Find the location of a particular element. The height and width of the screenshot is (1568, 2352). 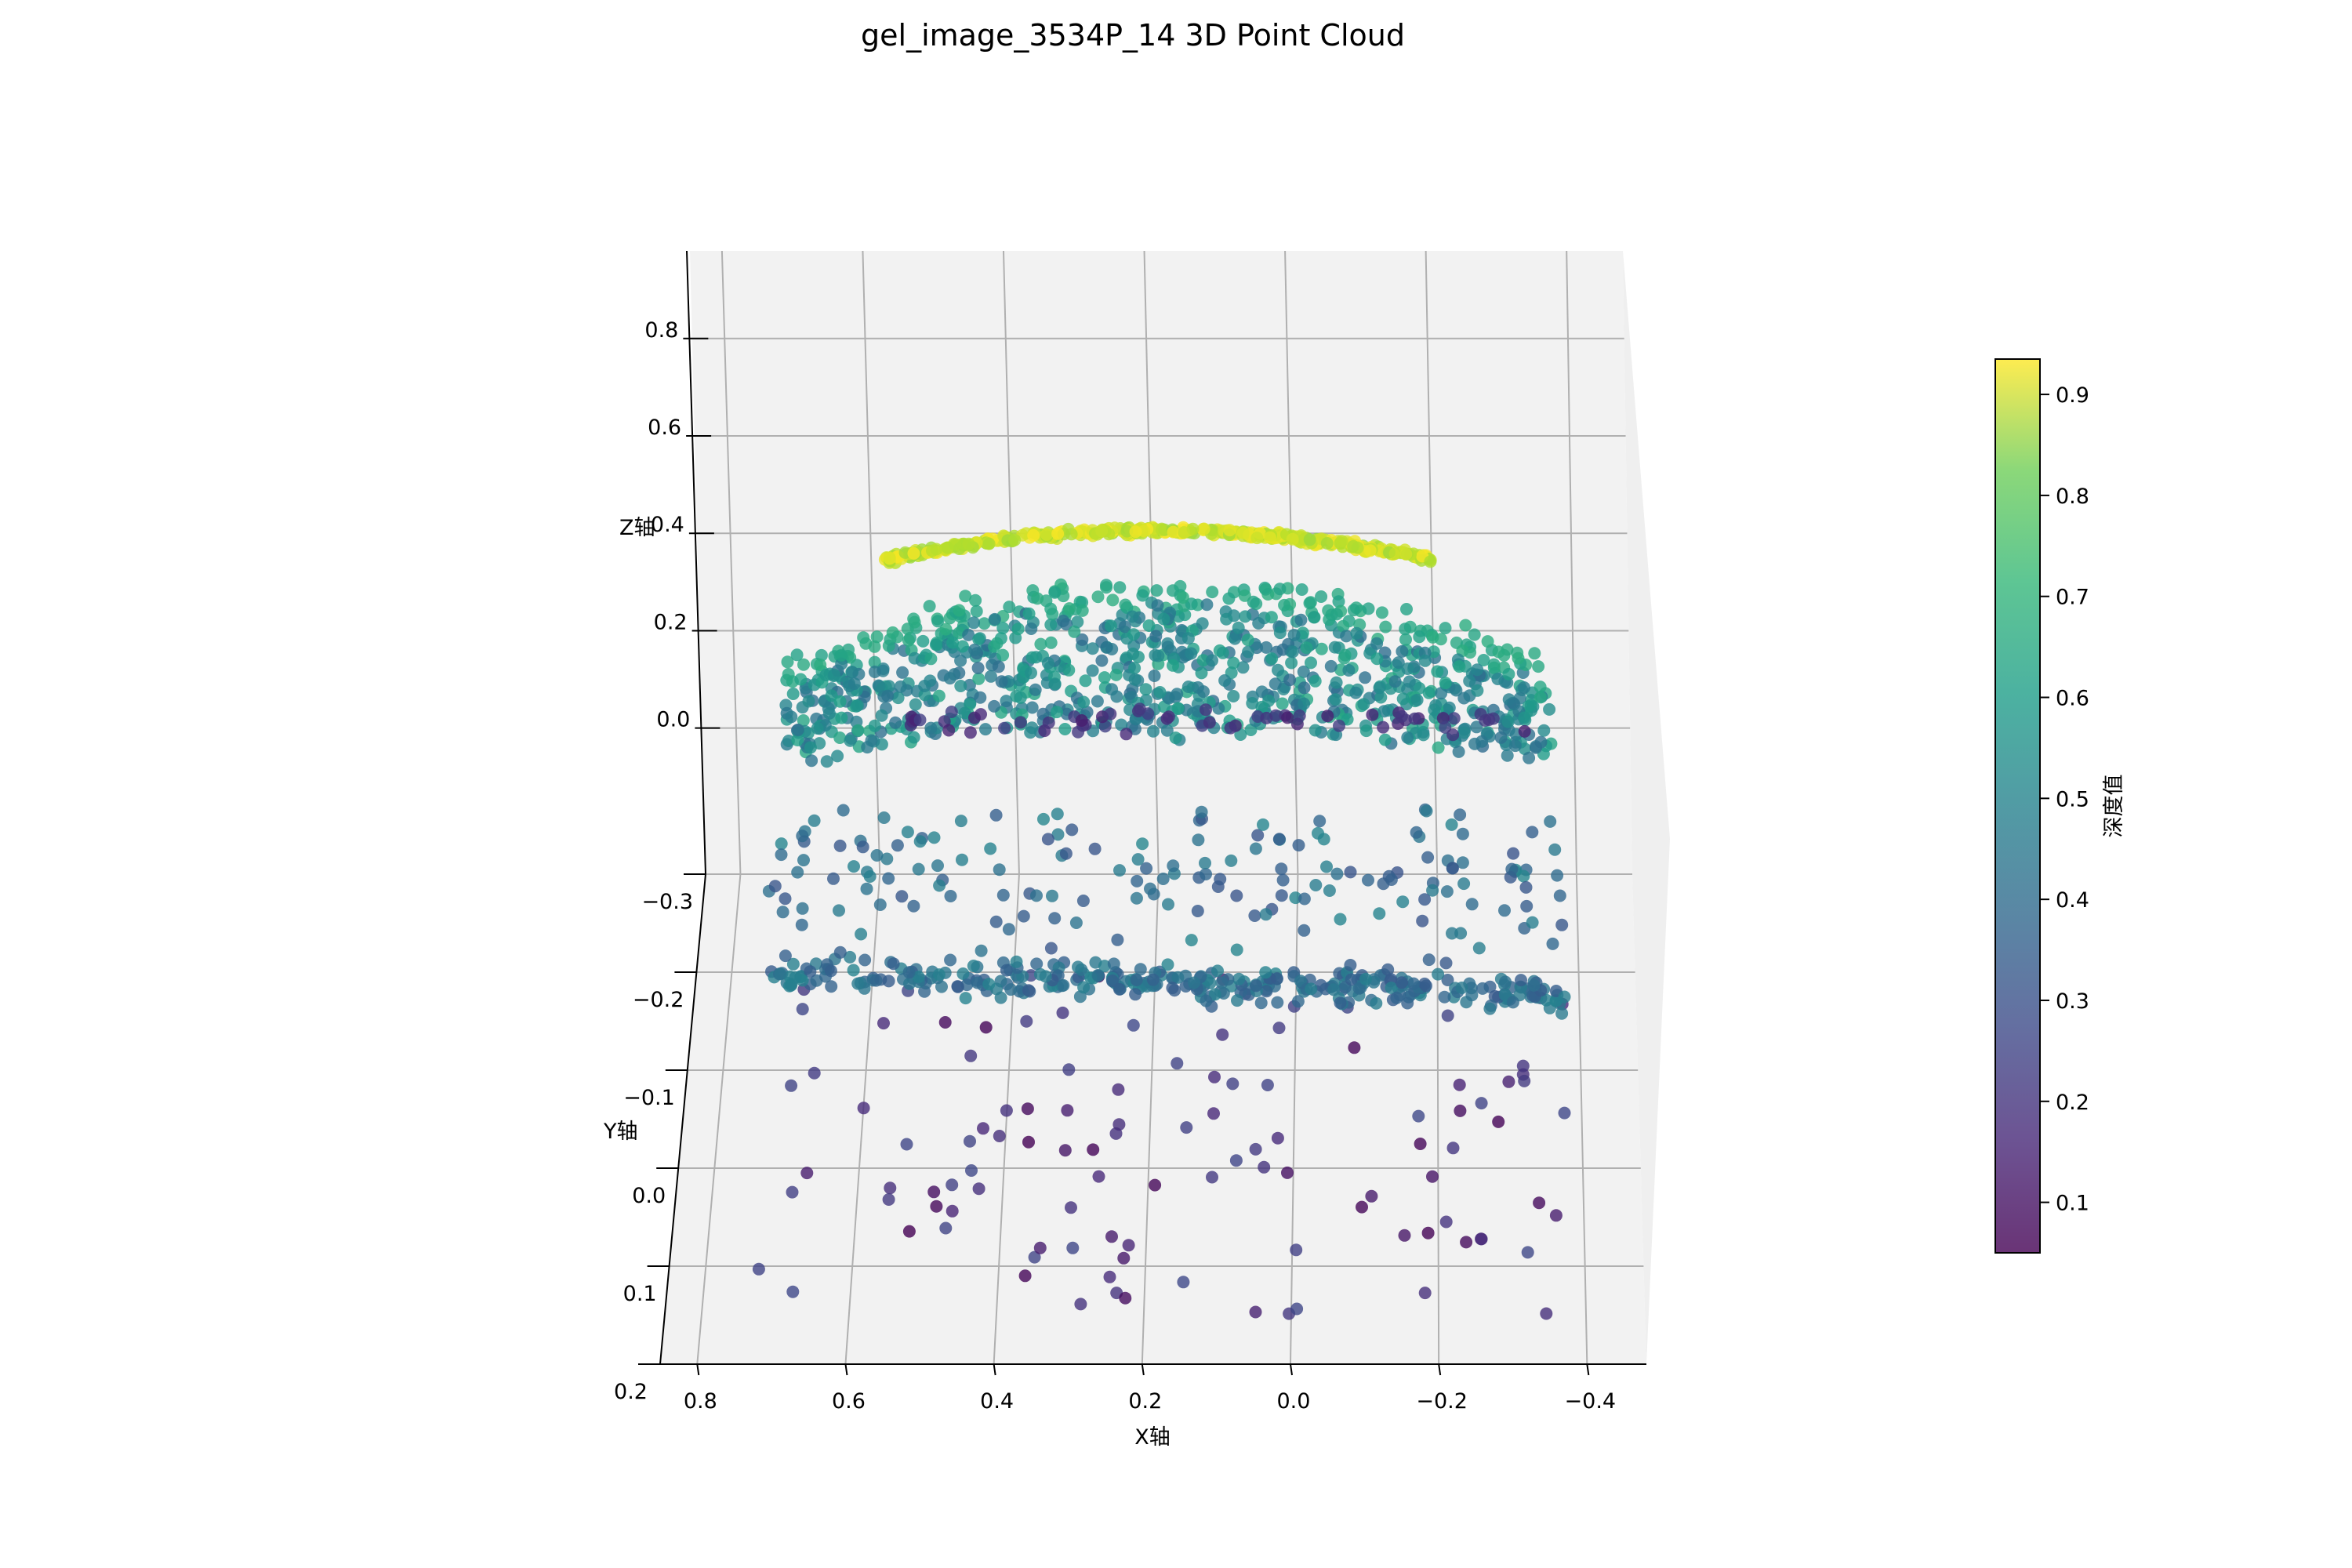

z-tick-label: 0.2 is located at coordinates (671, 622).